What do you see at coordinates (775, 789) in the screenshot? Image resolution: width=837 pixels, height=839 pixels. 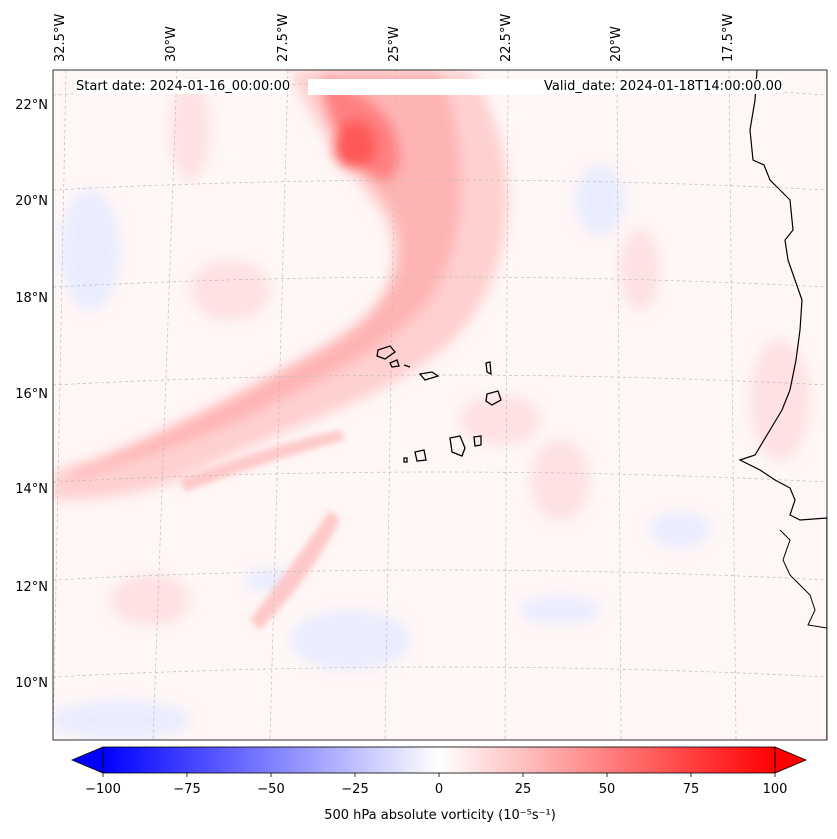 I see `colorbar-tick: 100` at bounding box center [775, 789].